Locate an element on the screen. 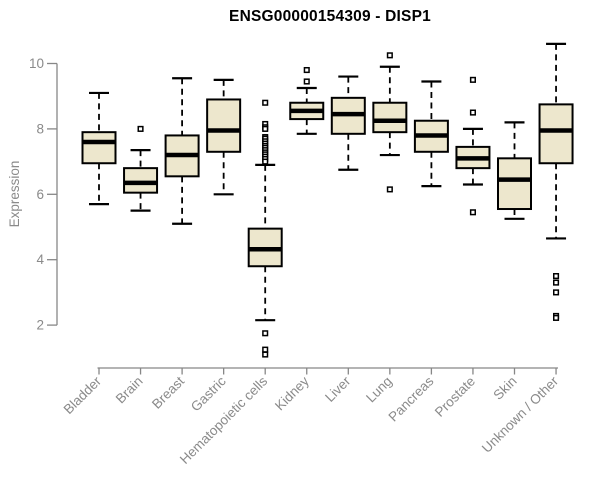 The width and height of the screenshot is (600, 500). boxplot-bladder is located at coordinates (99, 148).